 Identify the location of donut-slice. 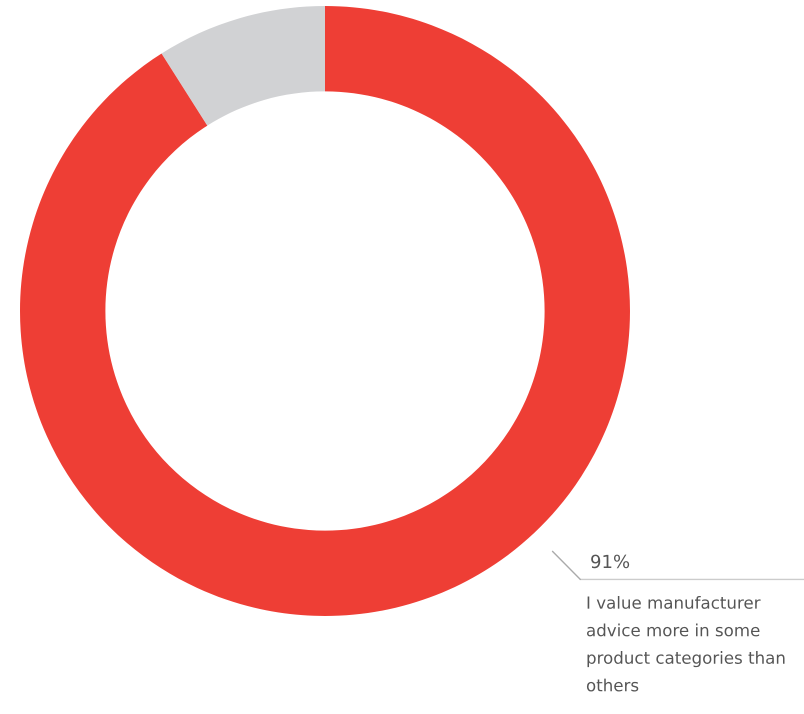
(243, 66).